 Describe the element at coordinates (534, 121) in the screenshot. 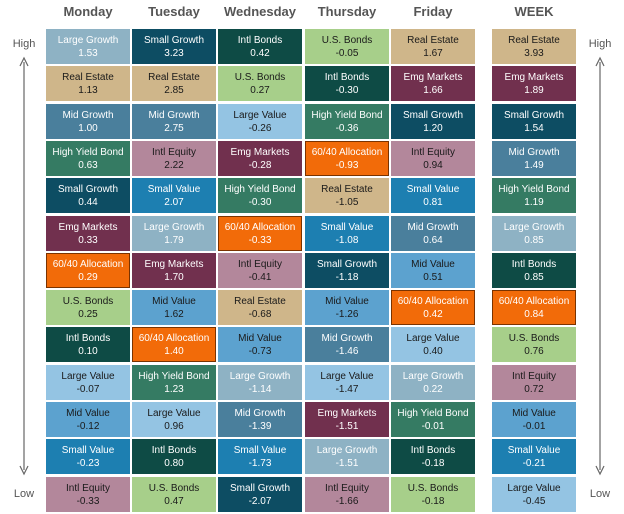

I see `table-cell: Small Growth 1.54` at that location.